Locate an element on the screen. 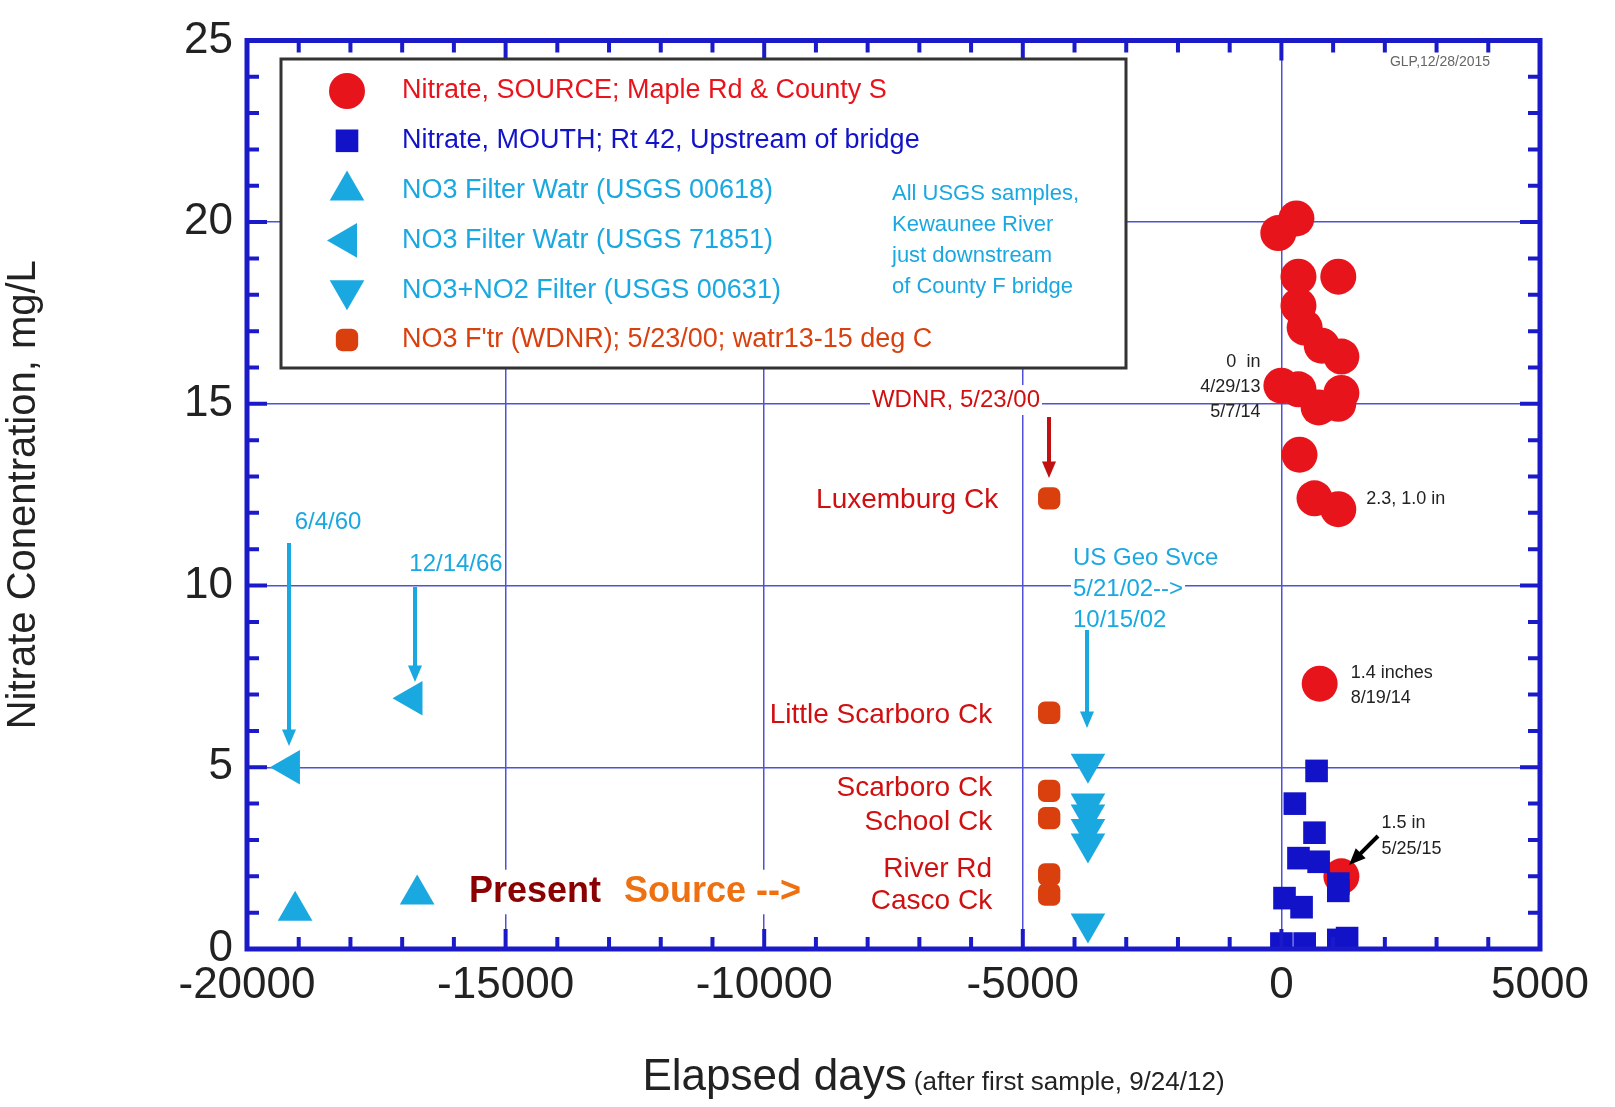 The image size is (1615, 1107). annotation: US Geo Svce 5/21/02--> 10/15/02 is located at coordinates (1146, 587).